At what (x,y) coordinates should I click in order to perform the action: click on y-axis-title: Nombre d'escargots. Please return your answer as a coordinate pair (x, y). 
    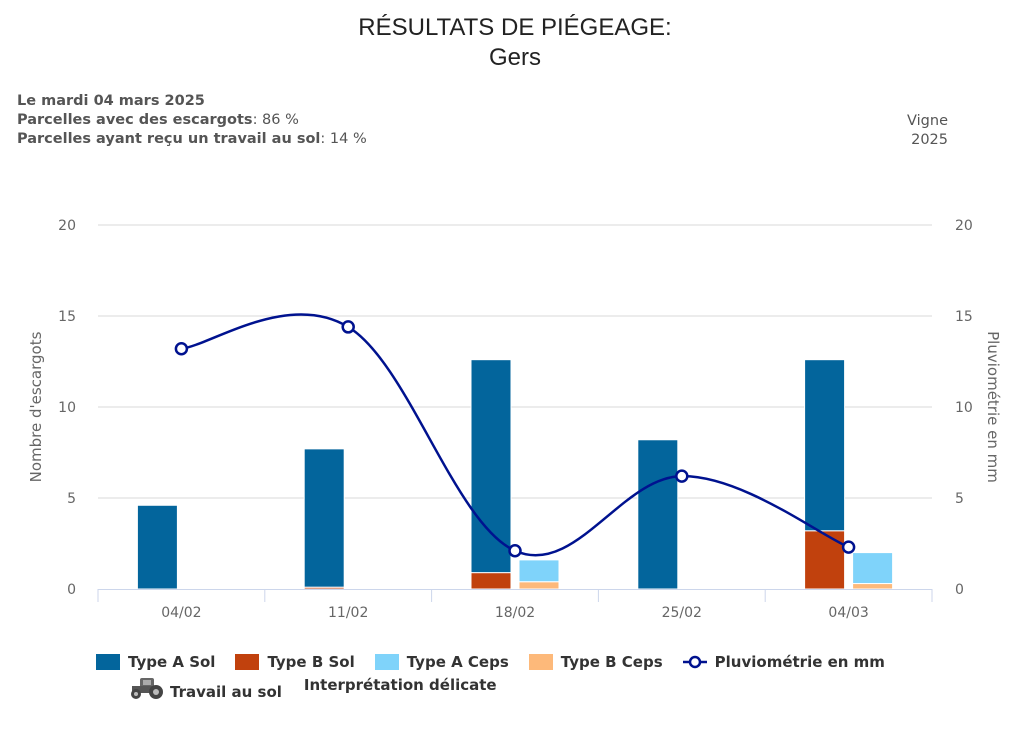
    Looking at the image, I should click on (36, 406).